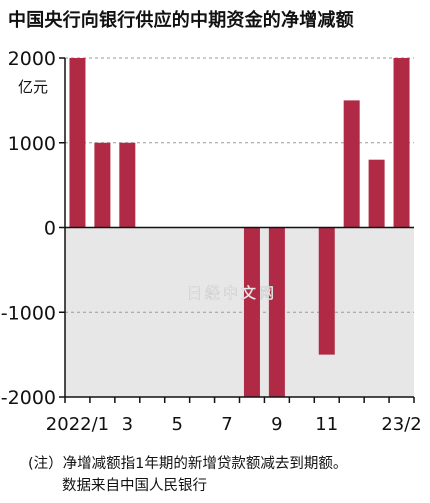  Describe the element at coordinates (127, 424) in the screenshot. I see `x-tick-label: 3` at that location.